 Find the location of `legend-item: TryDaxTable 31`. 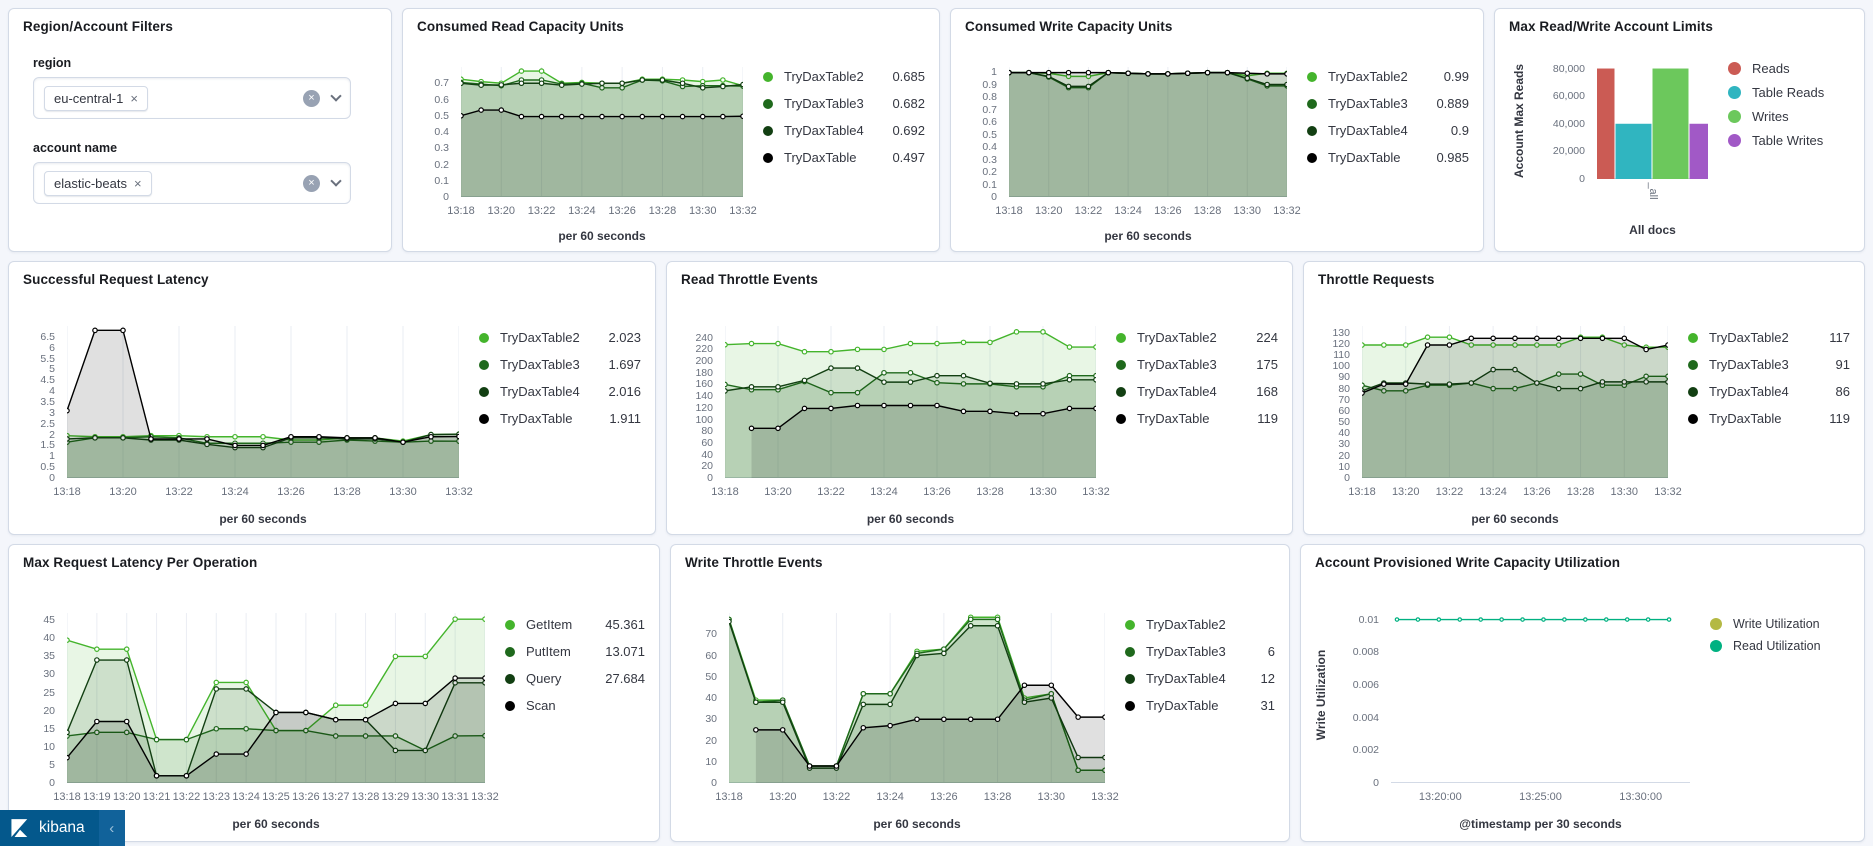

legend-item: TryDaxTable 31 is located at coordinates (1200, 705).